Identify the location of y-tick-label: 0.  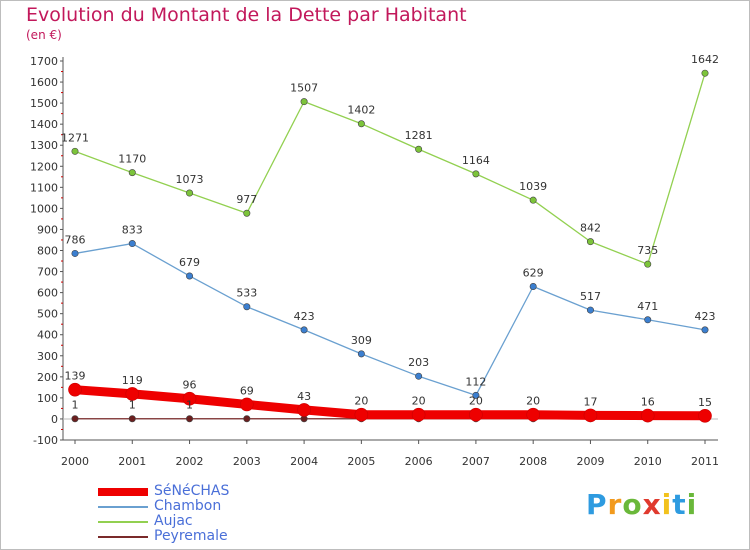
(54, 419).